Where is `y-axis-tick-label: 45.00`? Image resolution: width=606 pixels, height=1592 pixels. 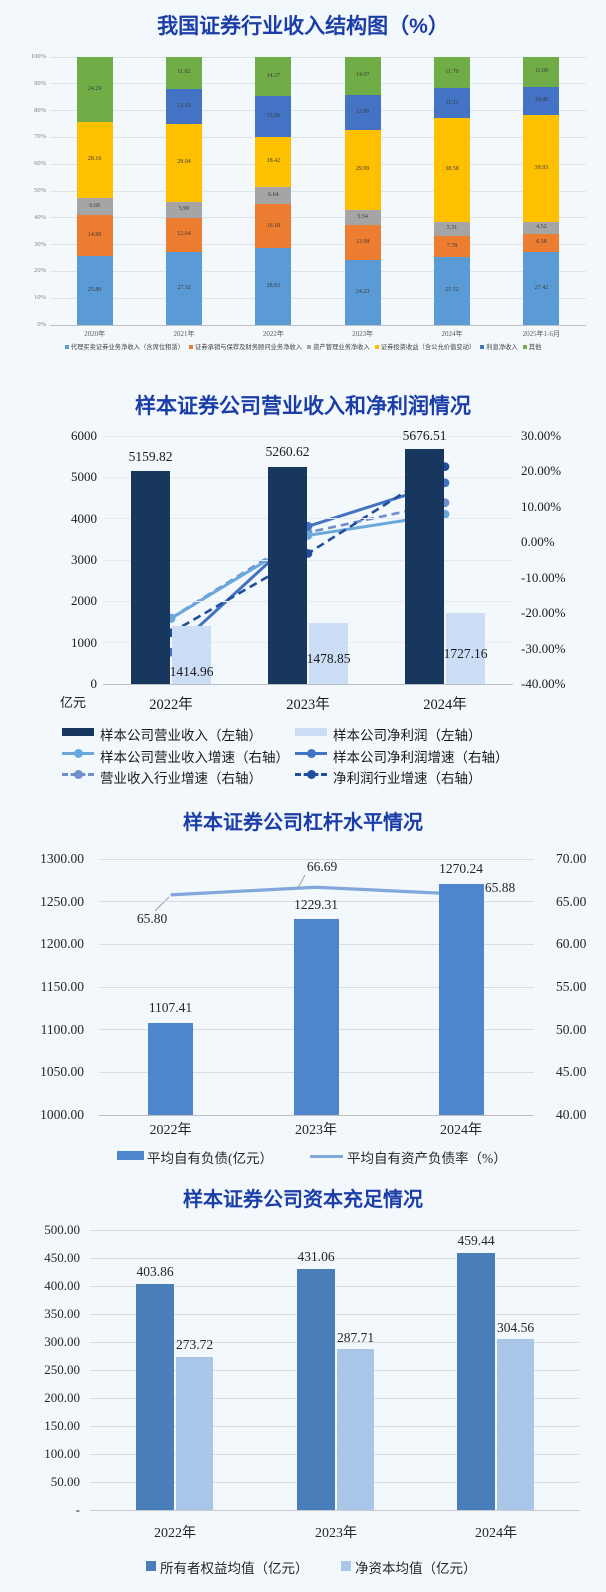 y-axis-tick-label: 45.00 is located at coordinates (571, 1072).